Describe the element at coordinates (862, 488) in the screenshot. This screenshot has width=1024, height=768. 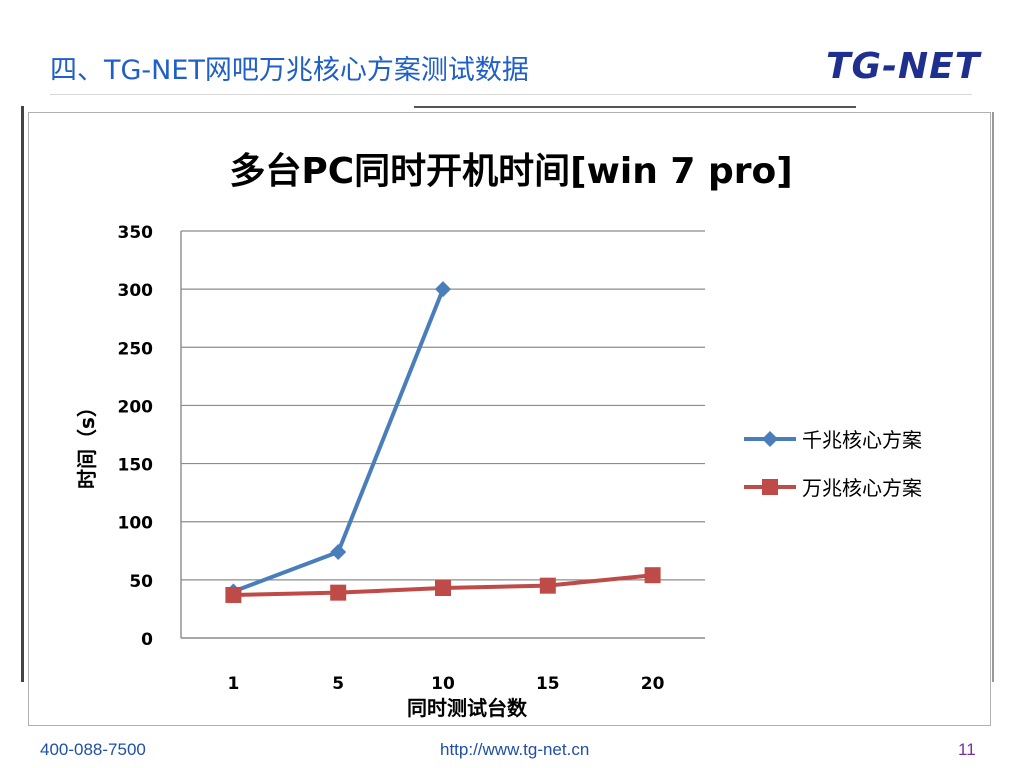
I see `legend-label: 万兆核心方案` at that location.